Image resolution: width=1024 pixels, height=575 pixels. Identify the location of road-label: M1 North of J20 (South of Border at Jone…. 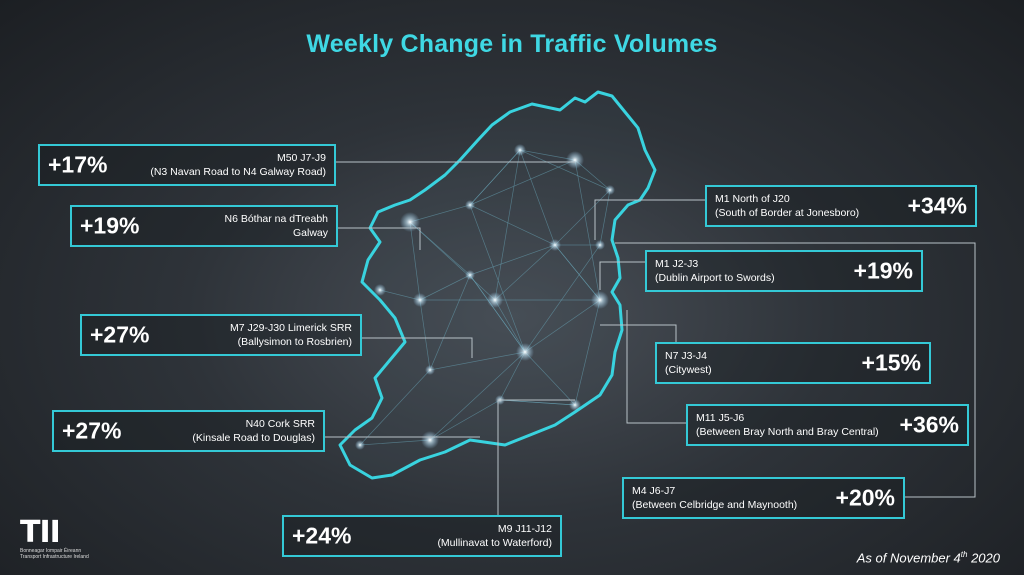
(787, 206).